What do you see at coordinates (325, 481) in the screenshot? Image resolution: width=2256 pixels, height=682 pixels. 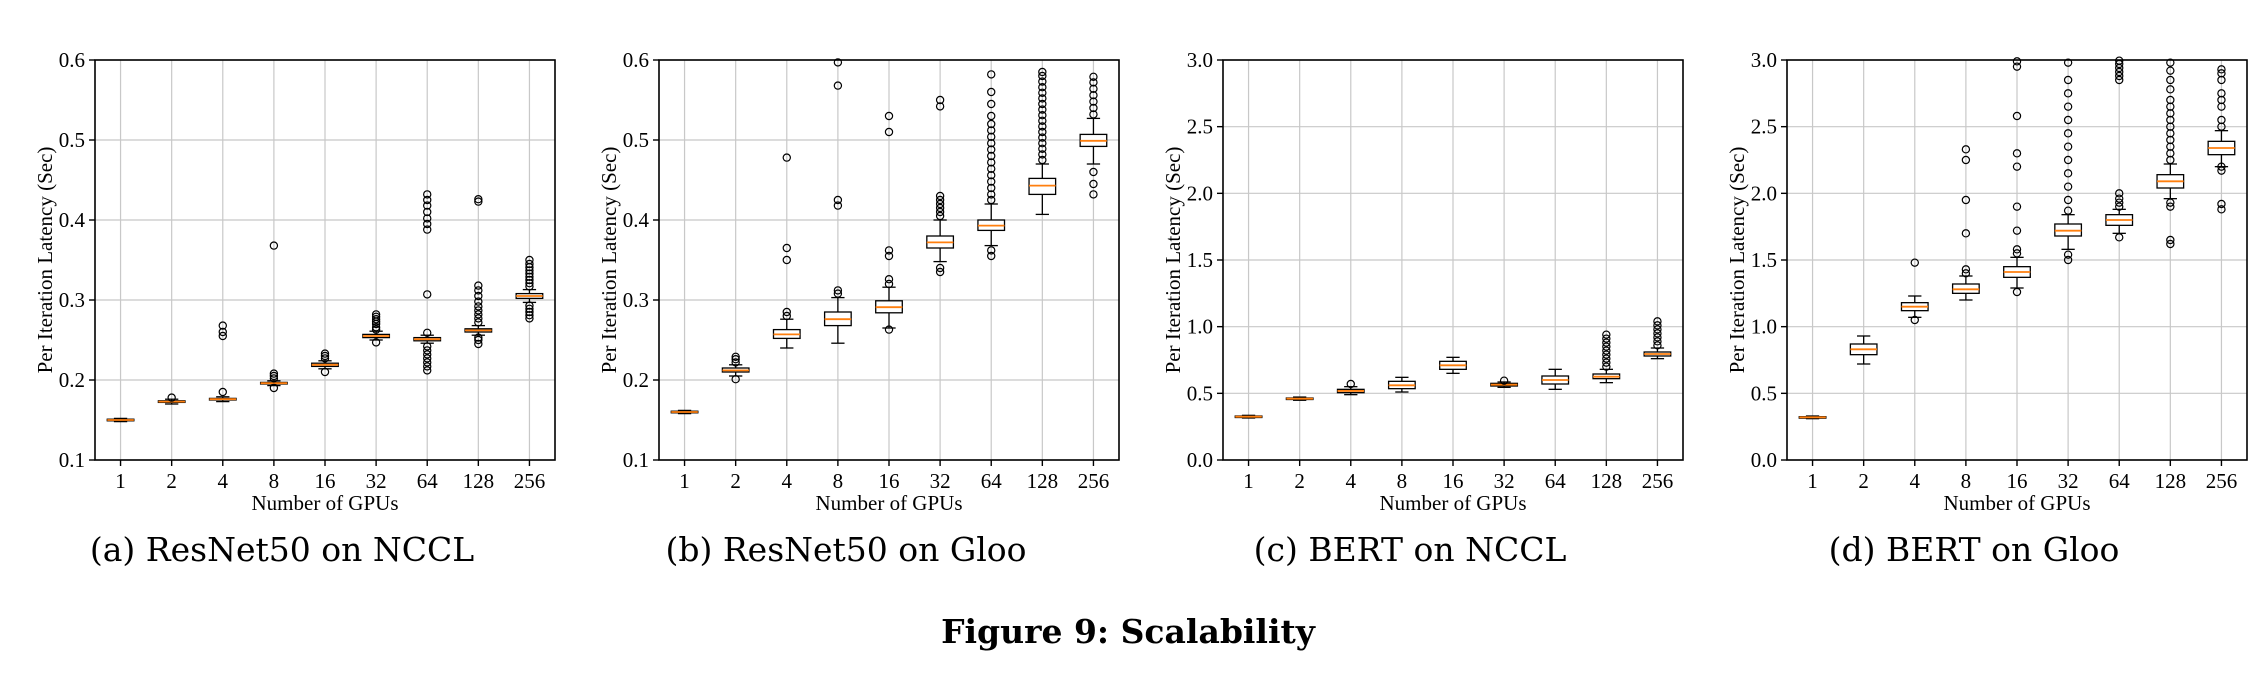 I see `x-tick-label: 16` at bounding box center [325, 481].